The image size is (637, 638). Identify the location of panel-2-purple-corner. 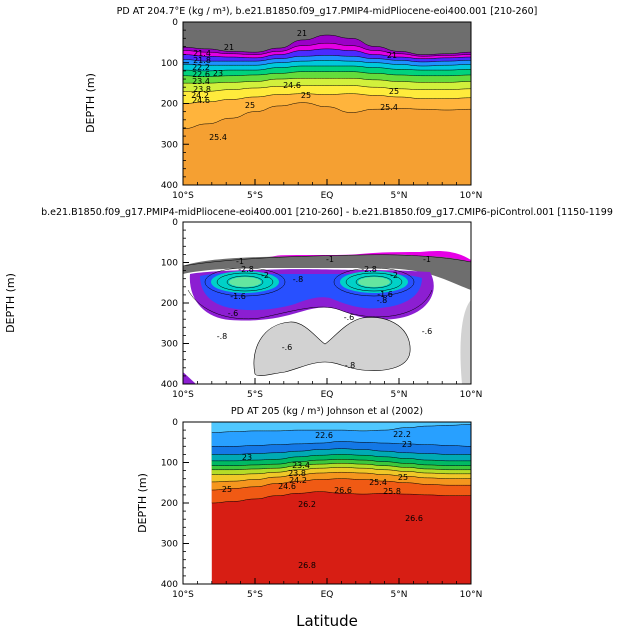
(189, 378).